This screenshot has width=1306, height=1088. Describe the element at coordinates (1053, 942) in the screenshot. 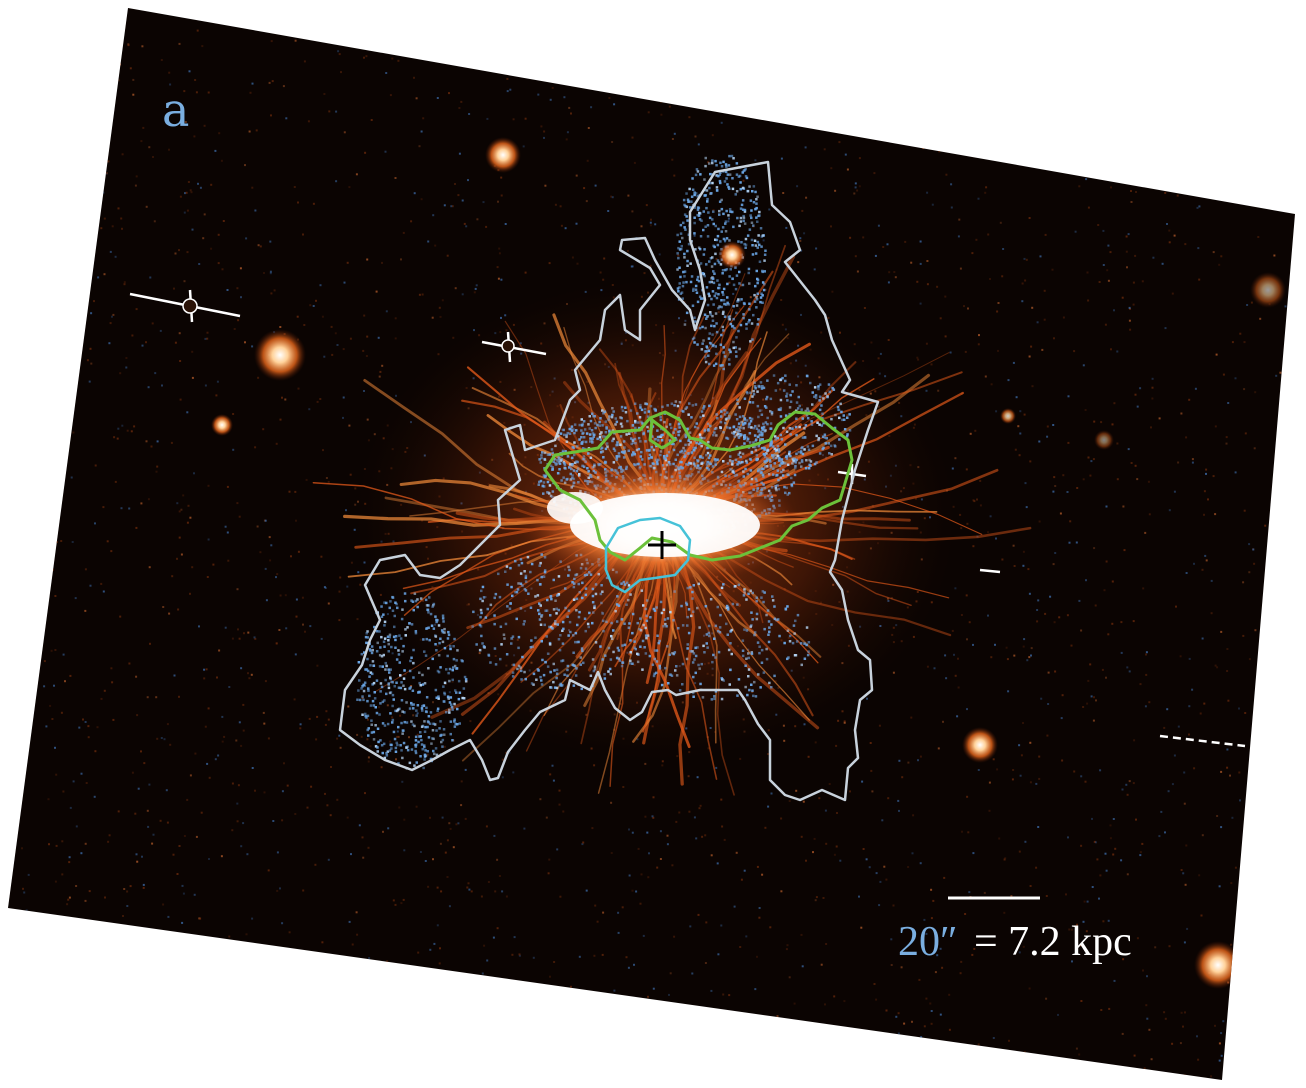

I see `scale-bar-distance: = 7.2 kpc` at that location.